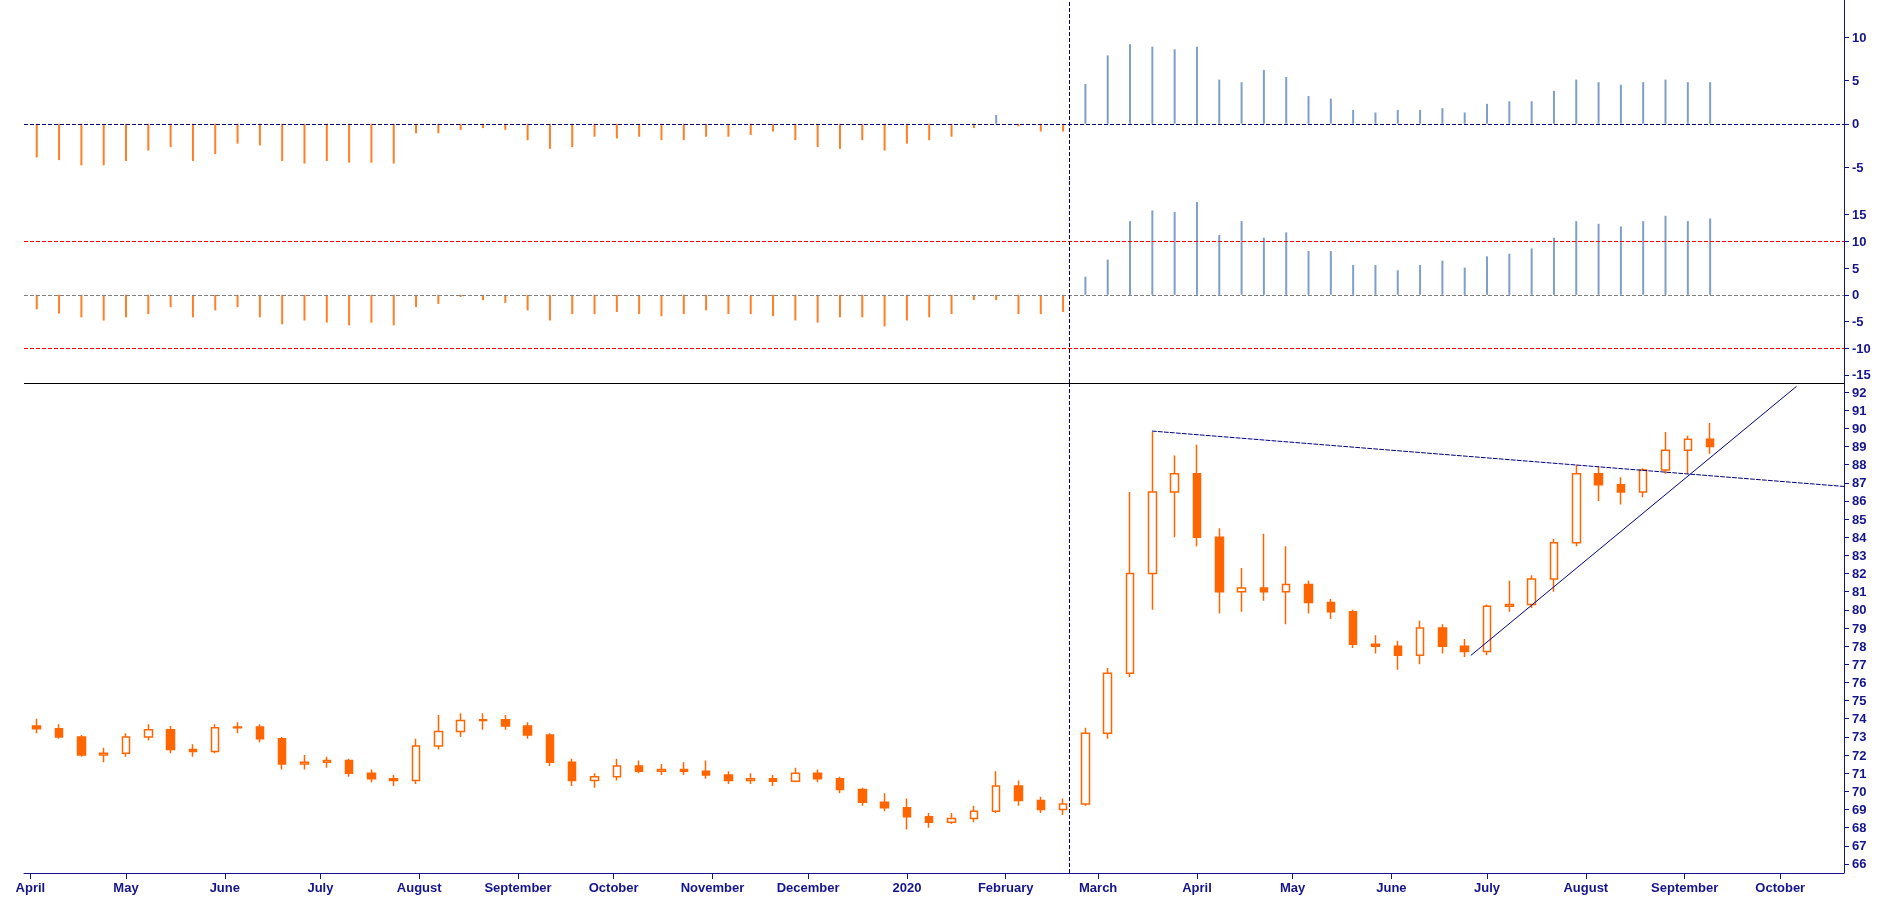 This screenshot has width=1890, height=903. I want to click on y-tick-label: 0, so click(1856, 124).